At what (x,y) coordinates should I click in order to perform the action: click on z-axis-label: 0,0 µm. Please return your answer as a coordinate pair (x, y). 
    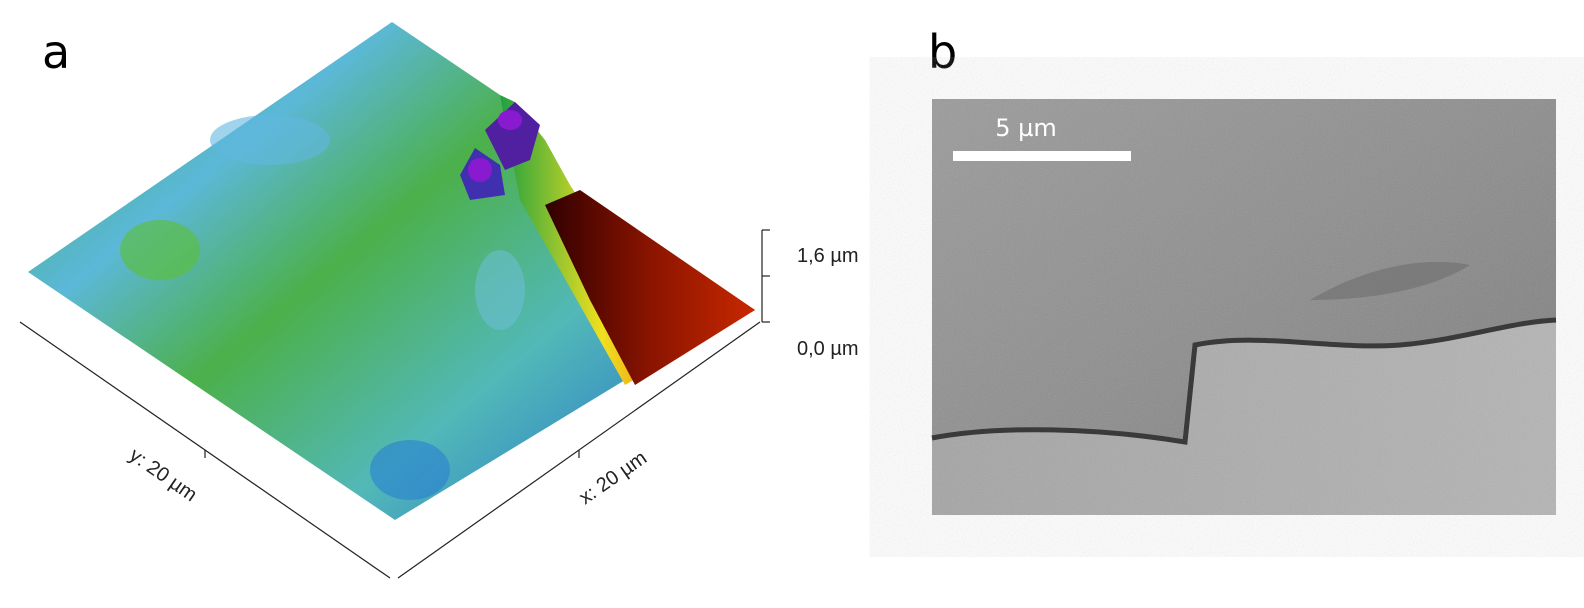
    Looking at the image, I should click on (828, 349).